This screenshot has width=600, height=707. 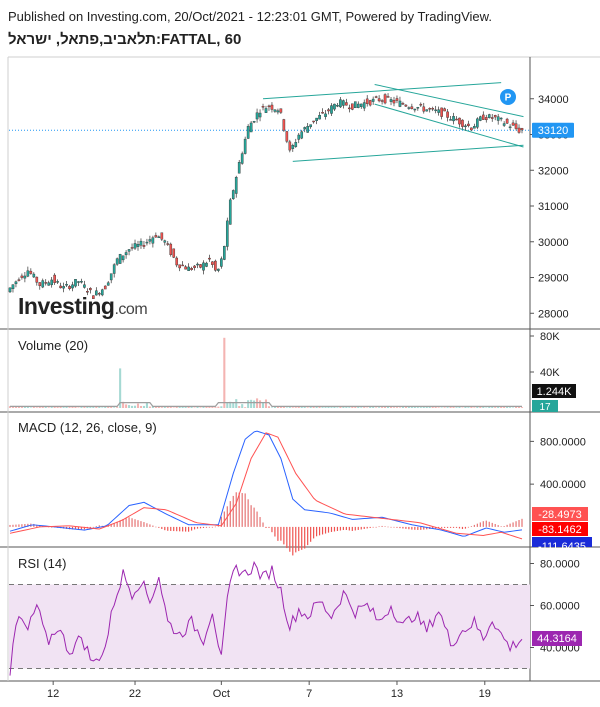 What do you see at coordinates (508, 96) in the screenshot?
I see `pattern-marker: P` at bounding box center [508, 96].